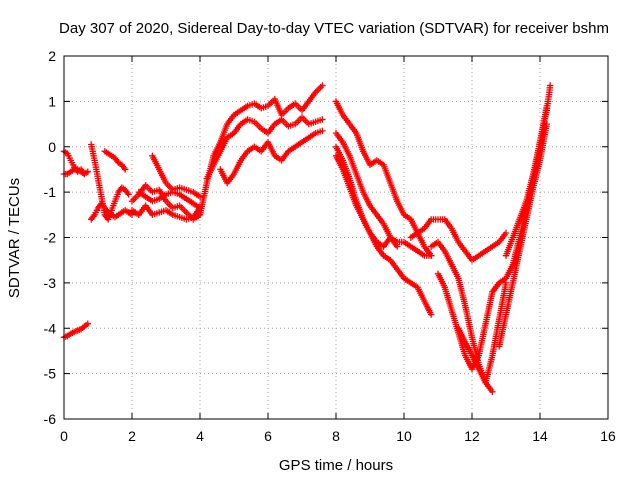 This screenshot has width=640, height=480. I want to click on y-tick-label: 2, so click(52, 56).